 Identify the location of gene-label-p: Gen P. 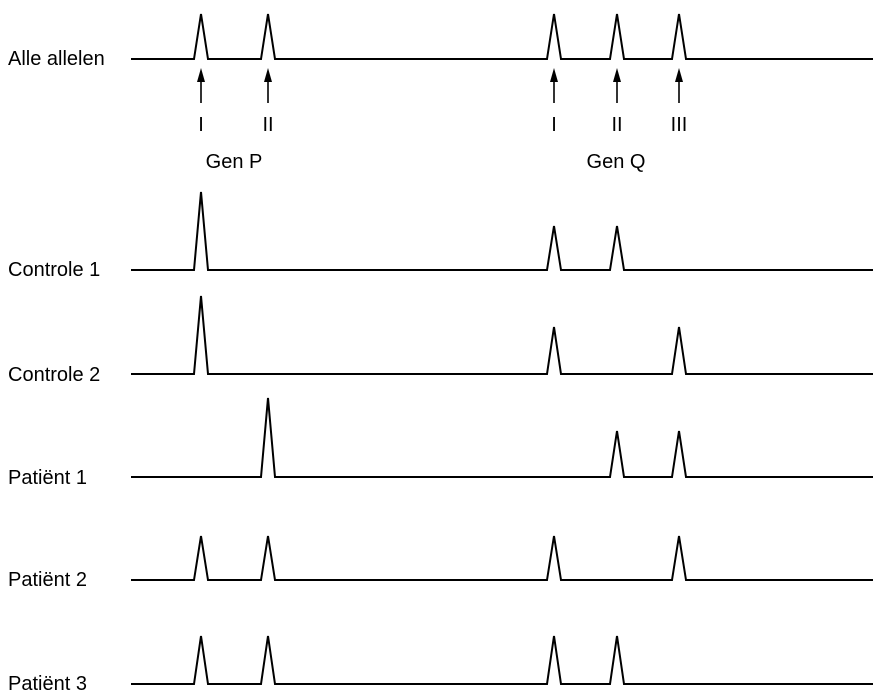
(234, 162).